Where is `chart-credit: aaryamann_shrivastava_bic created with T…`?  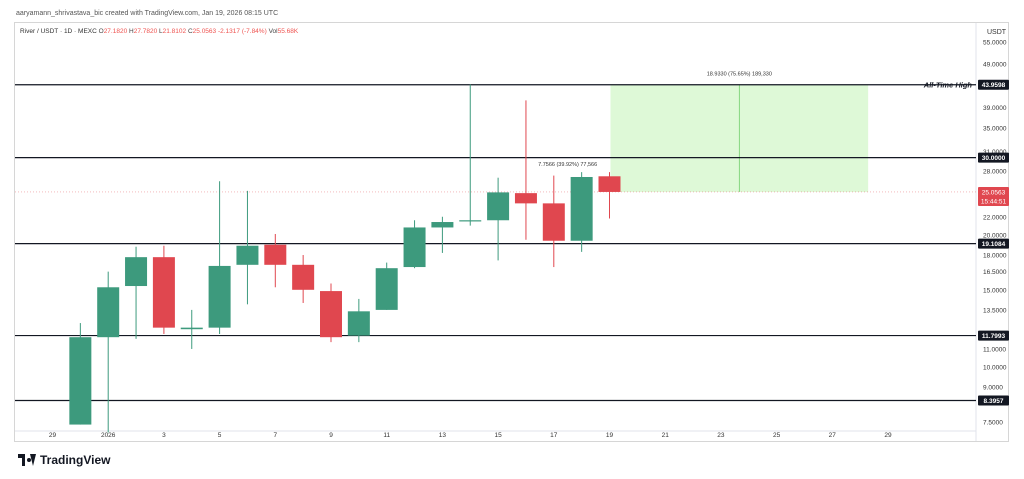
chart-credit: aaryamann_shrivastava_bic created with T… is located at coordinates (147, 13).